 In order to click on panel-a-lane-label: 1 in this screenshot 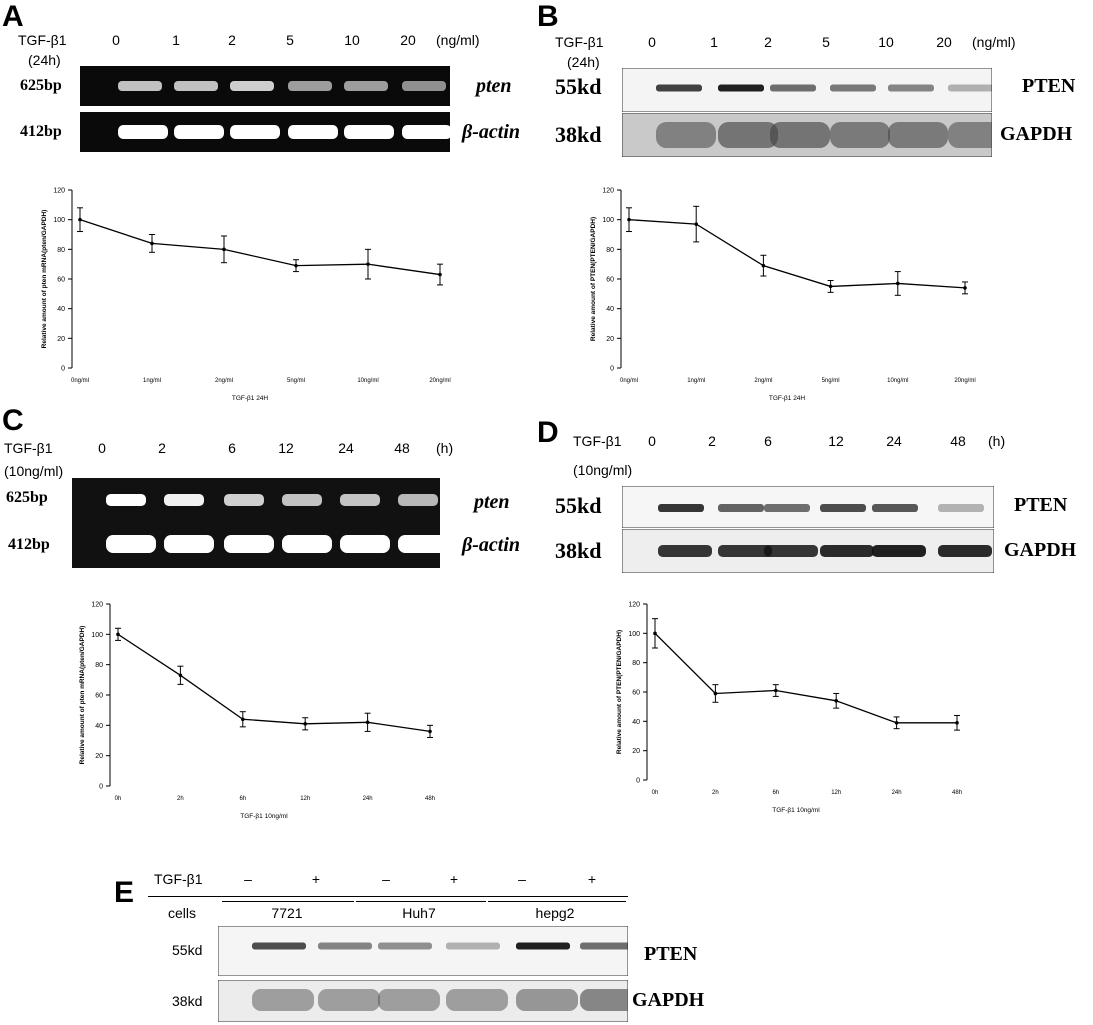, I will do `click(176, 40)`.